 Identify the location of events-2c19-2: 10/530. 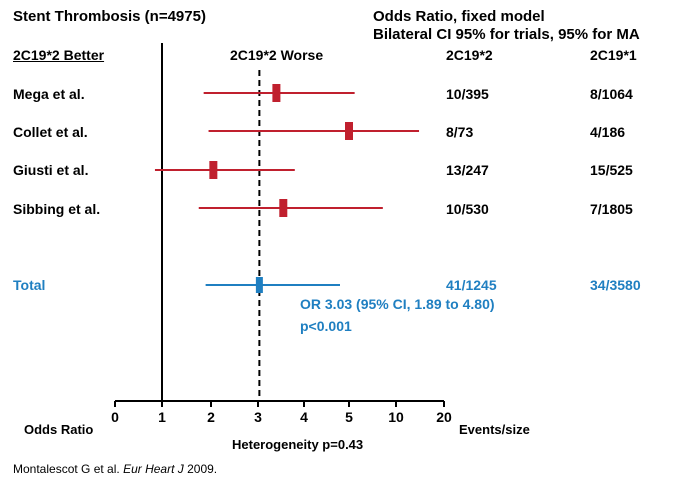
(467, 209).